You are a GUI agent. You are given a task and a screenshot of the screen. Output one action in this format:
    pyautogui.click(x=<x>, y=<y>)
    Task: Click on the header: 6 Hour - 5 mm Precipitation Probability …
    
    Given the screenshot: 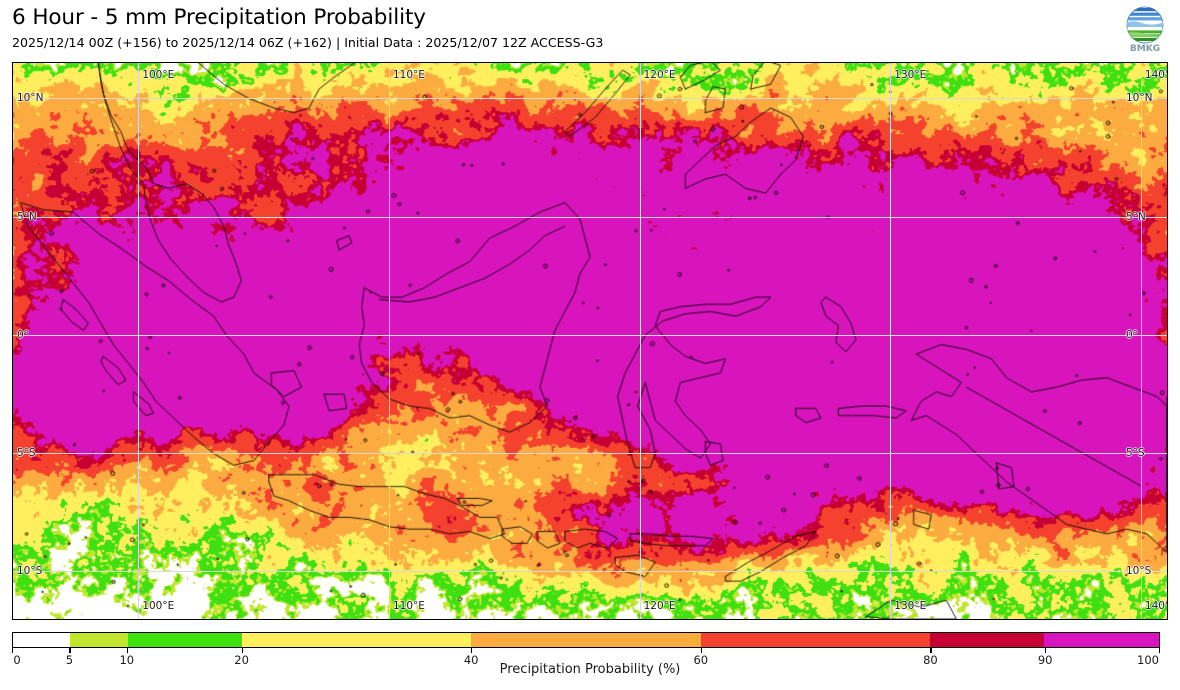 What is the action you would take?
    pyautogui.click(x=590, y=30)
    